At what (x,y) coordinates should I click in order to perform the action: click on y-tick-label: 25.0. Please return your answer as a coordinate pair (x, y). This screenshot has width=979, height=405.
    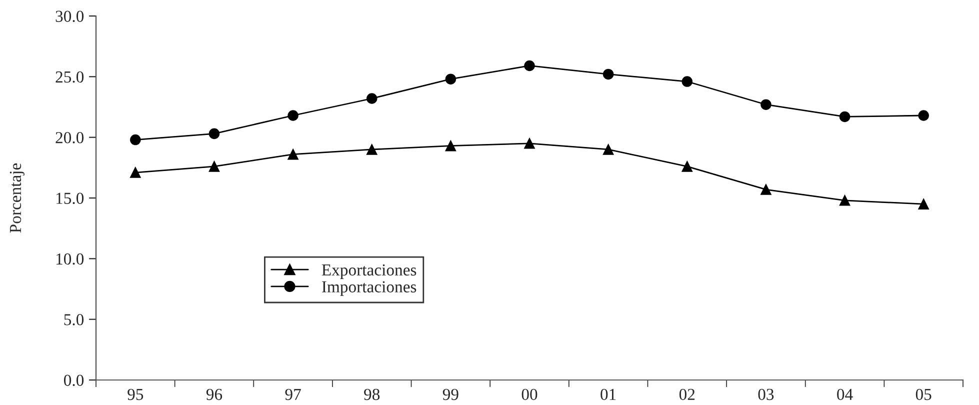
    Looking at the image, I should click on (70, 77).